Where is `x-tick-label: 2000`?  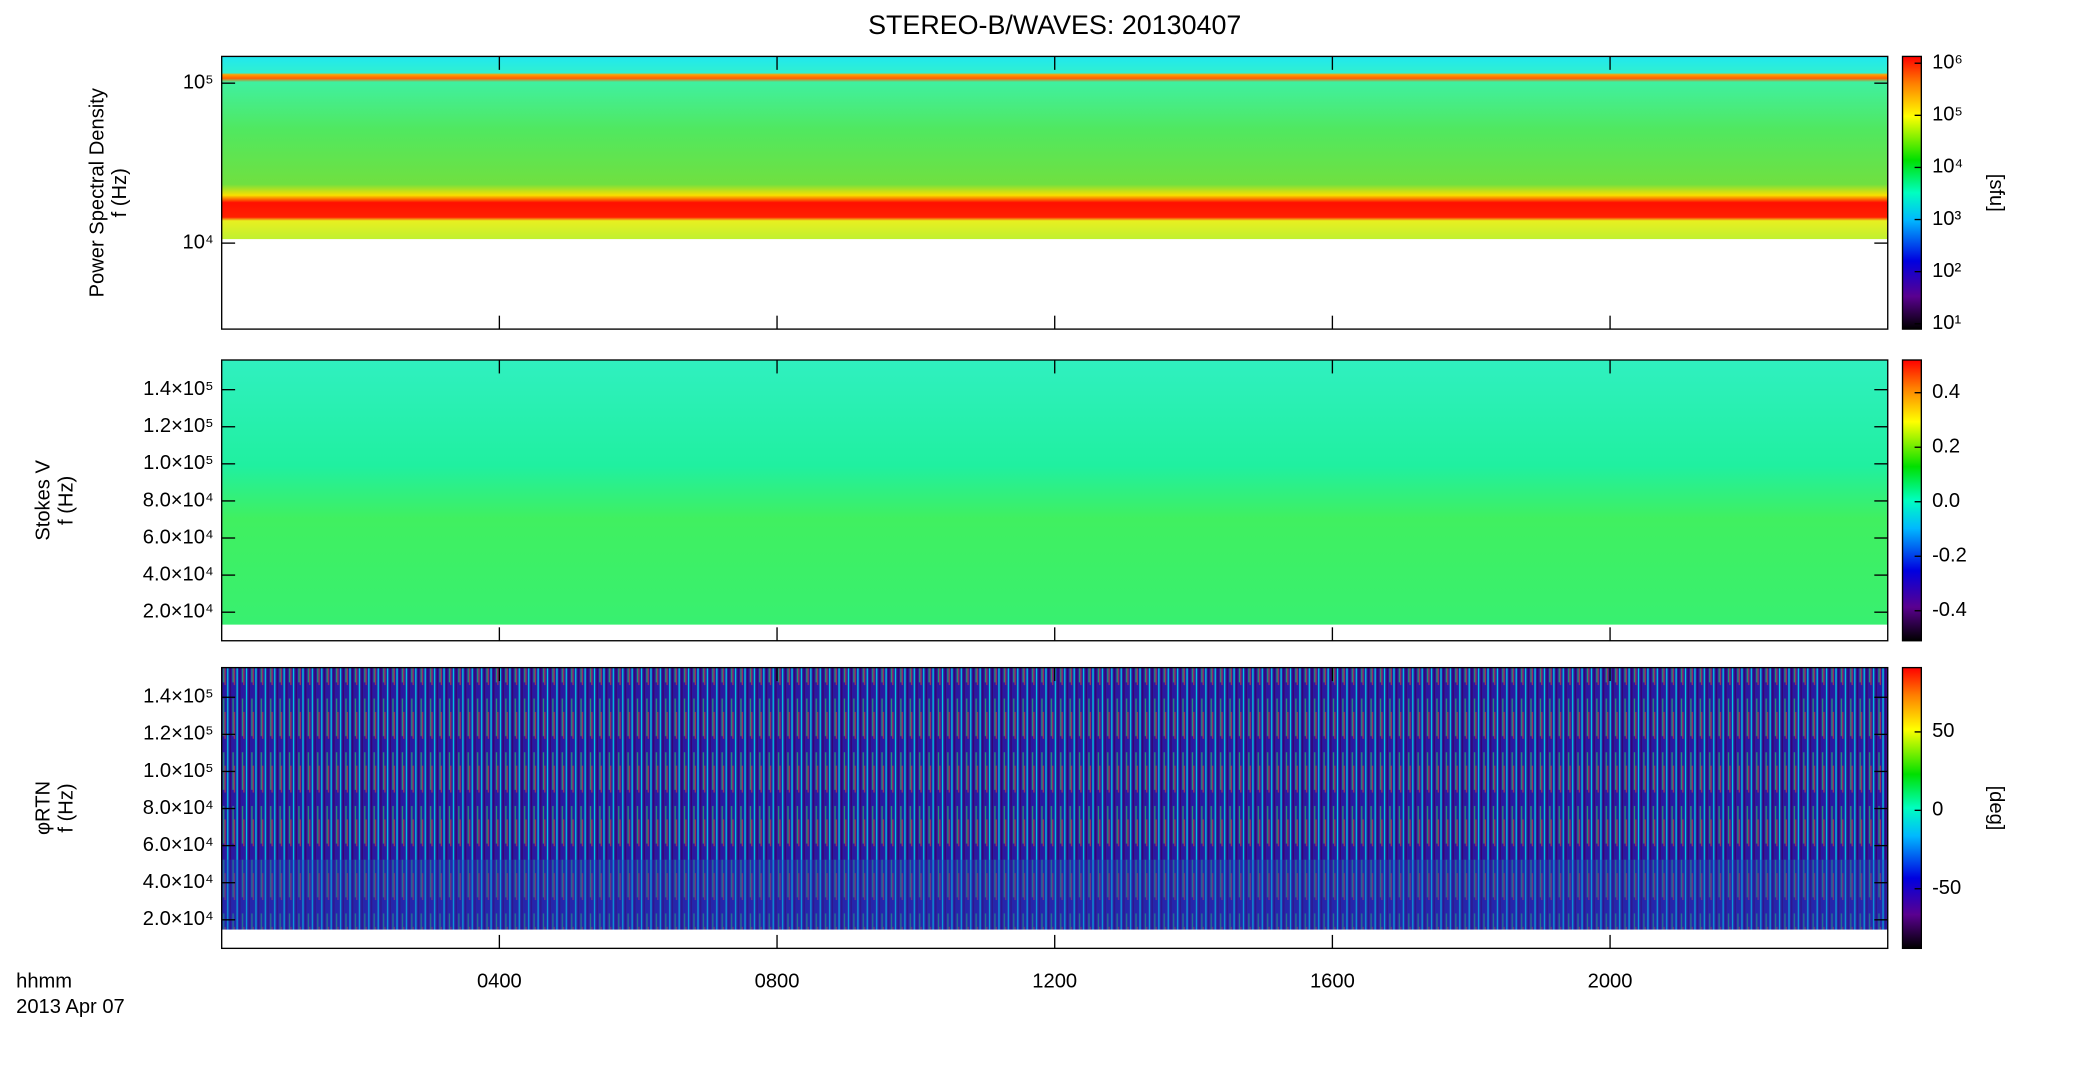
x-tick-label: 2000 is located at coordinates (1610, 981).